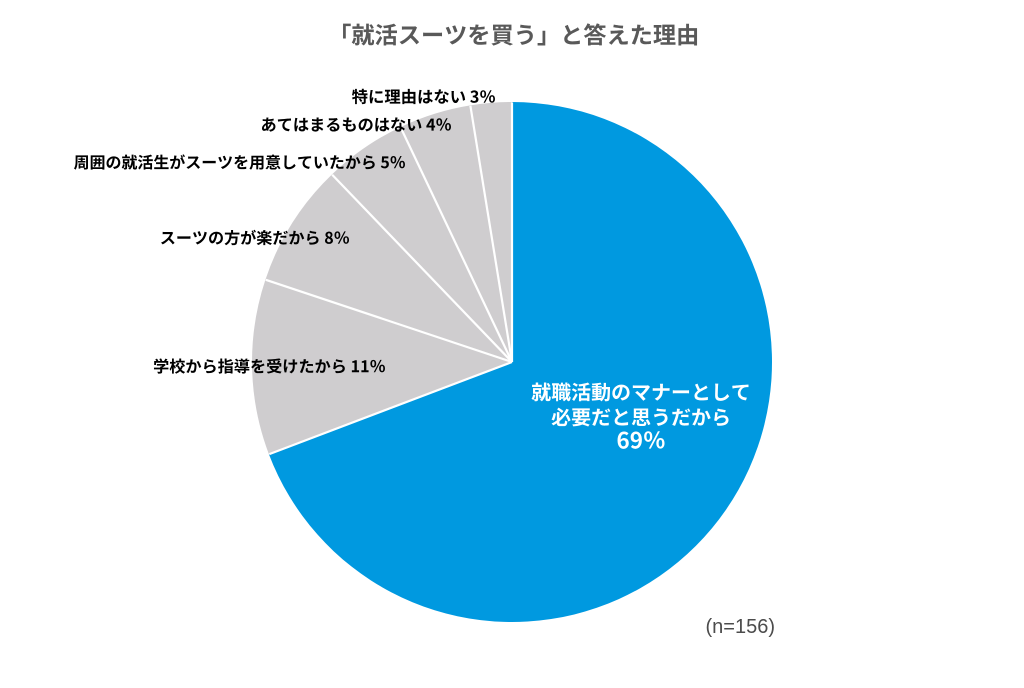  I want to click on svg-text: (n=156), so click(741, 627).